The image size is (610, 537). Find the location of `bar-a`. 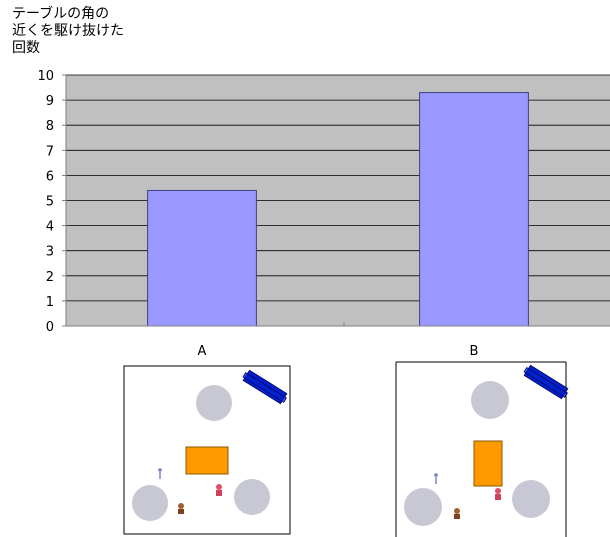

bar-a is located at coordinates (202, 258).